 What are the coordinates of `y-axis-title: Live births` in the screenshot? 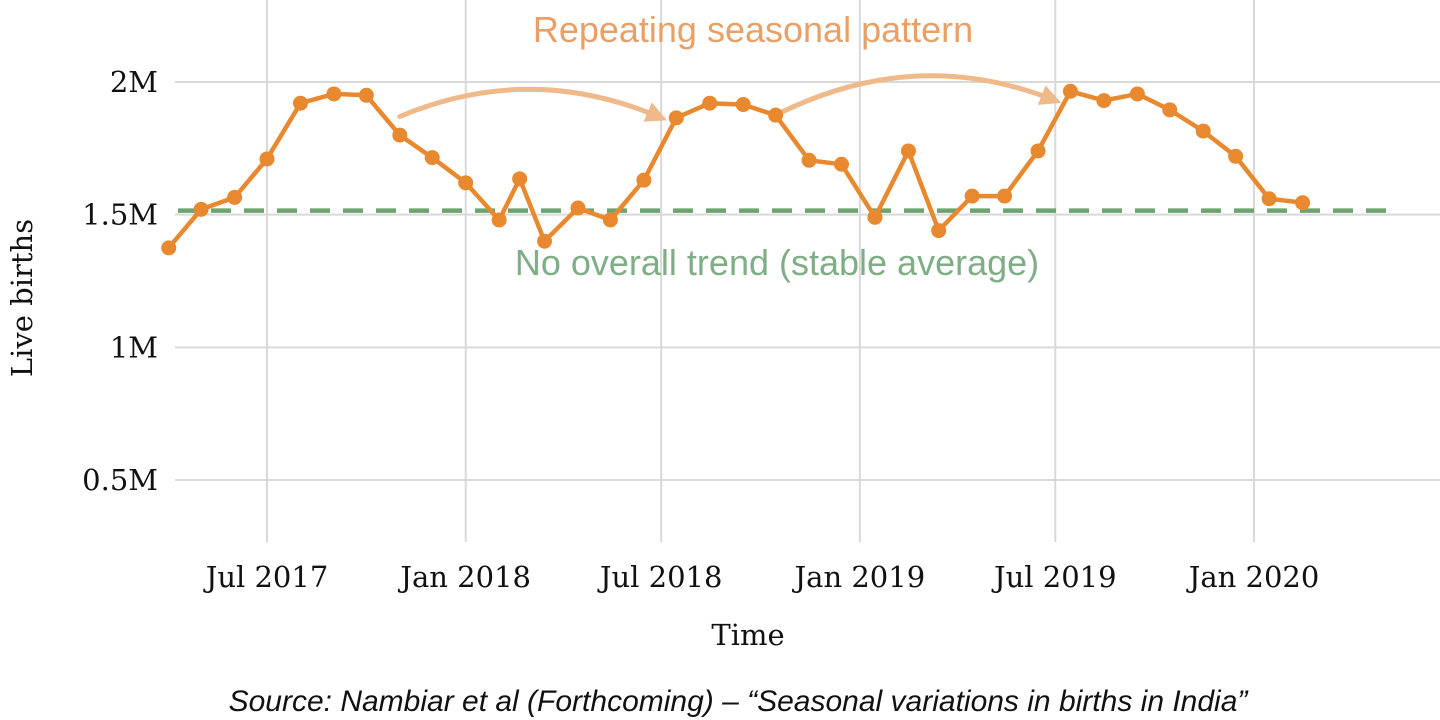 It's located at (22, 298).